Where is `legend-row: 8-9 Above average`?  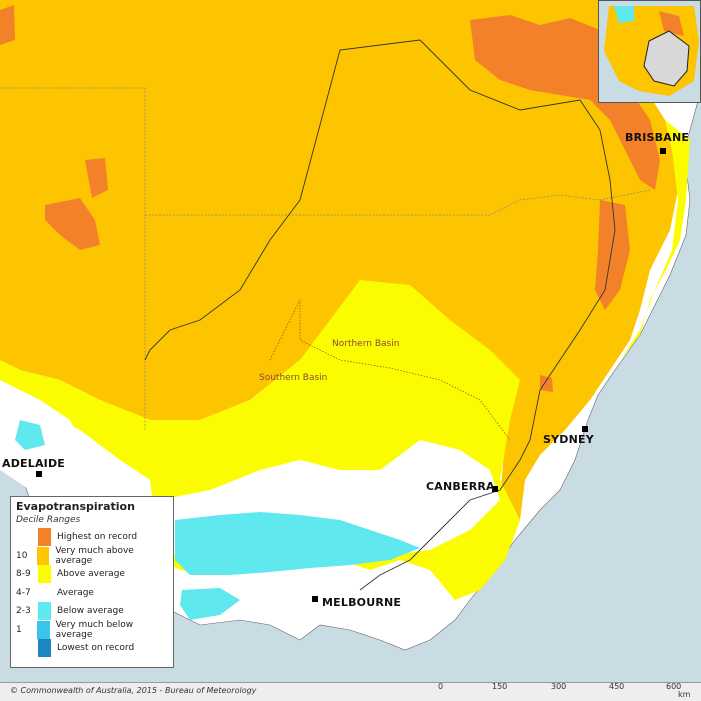
legend-row: 8-9 Above average is located at coordinates (92, 574).